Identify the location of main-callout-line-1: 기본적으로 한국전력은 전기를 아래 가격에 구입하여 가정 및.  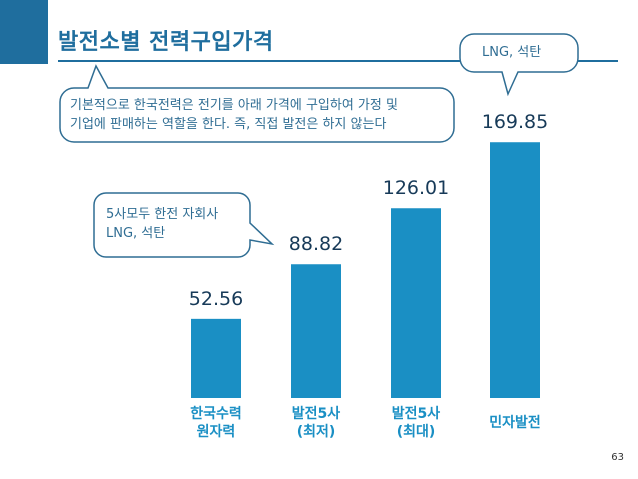
(234, 105).